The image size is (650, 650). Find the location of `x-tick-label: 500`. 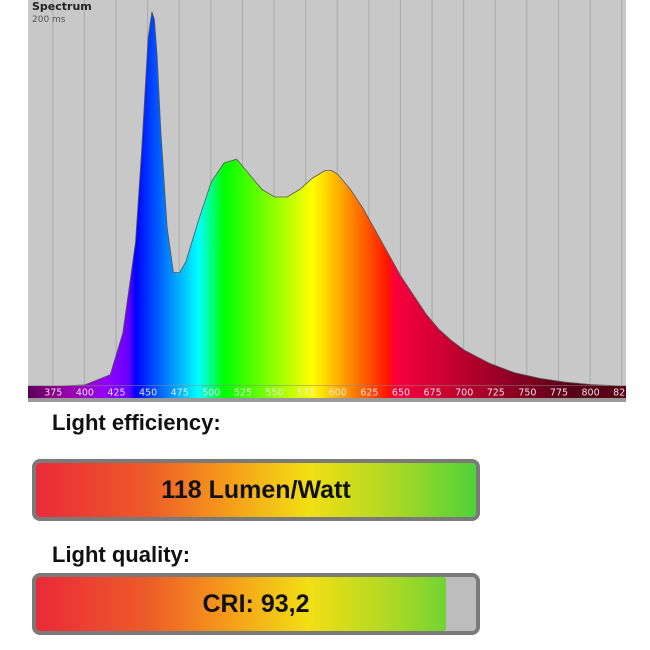

x-tick-label: 500 is located at coordinates (211, 393).